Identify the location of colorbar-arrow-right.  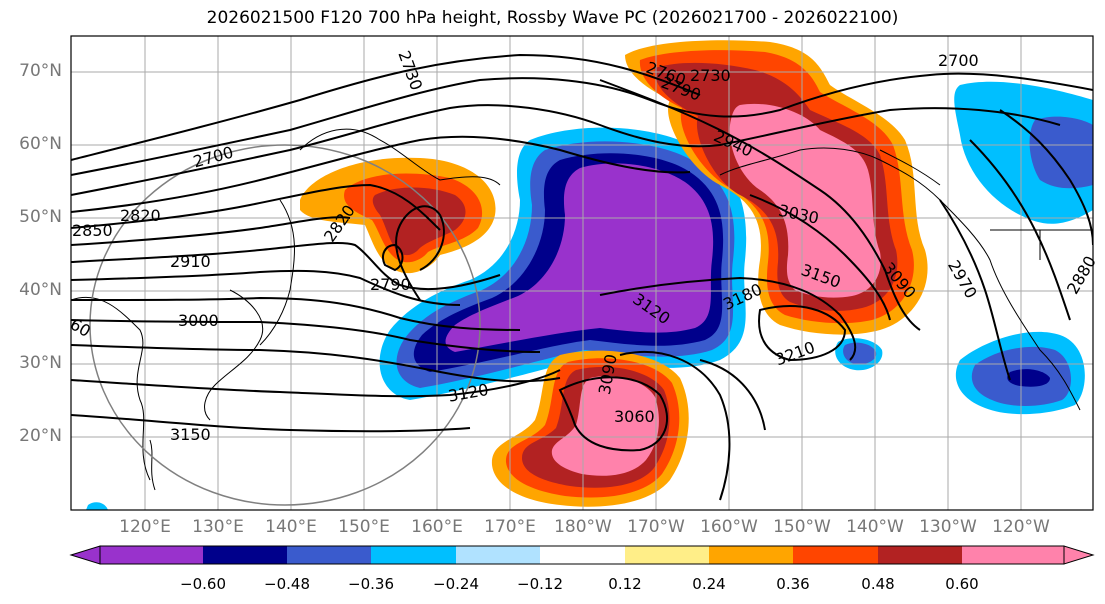
(1079, 555).